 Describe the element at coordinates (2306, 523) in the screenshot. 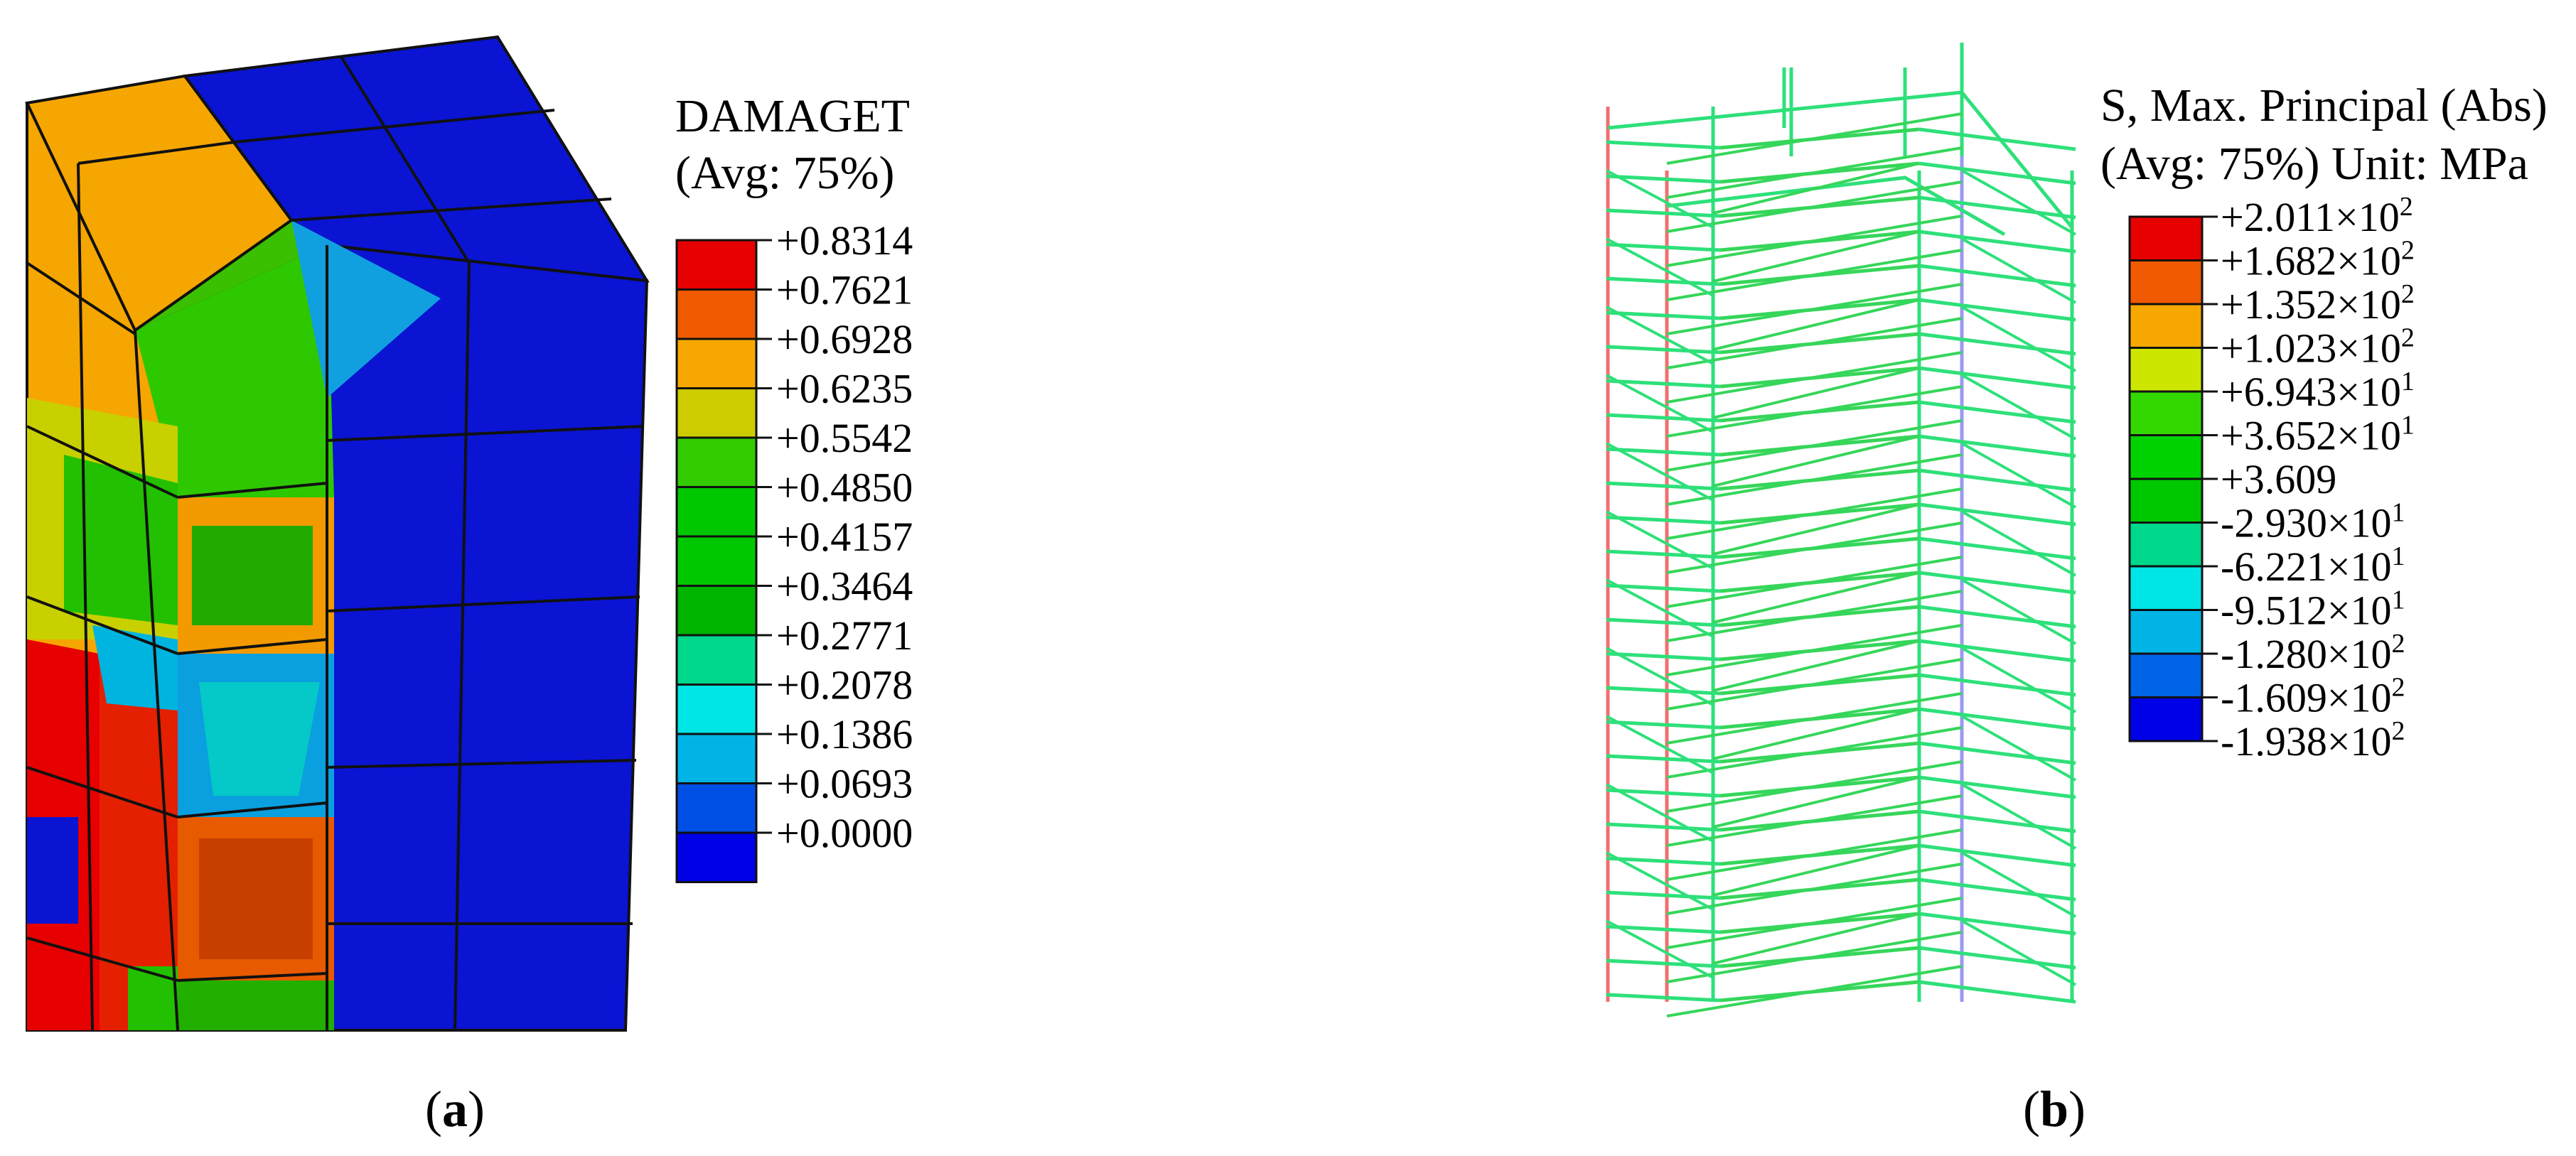

I see `legend-label-mantissa: -2.930×10` at that location.